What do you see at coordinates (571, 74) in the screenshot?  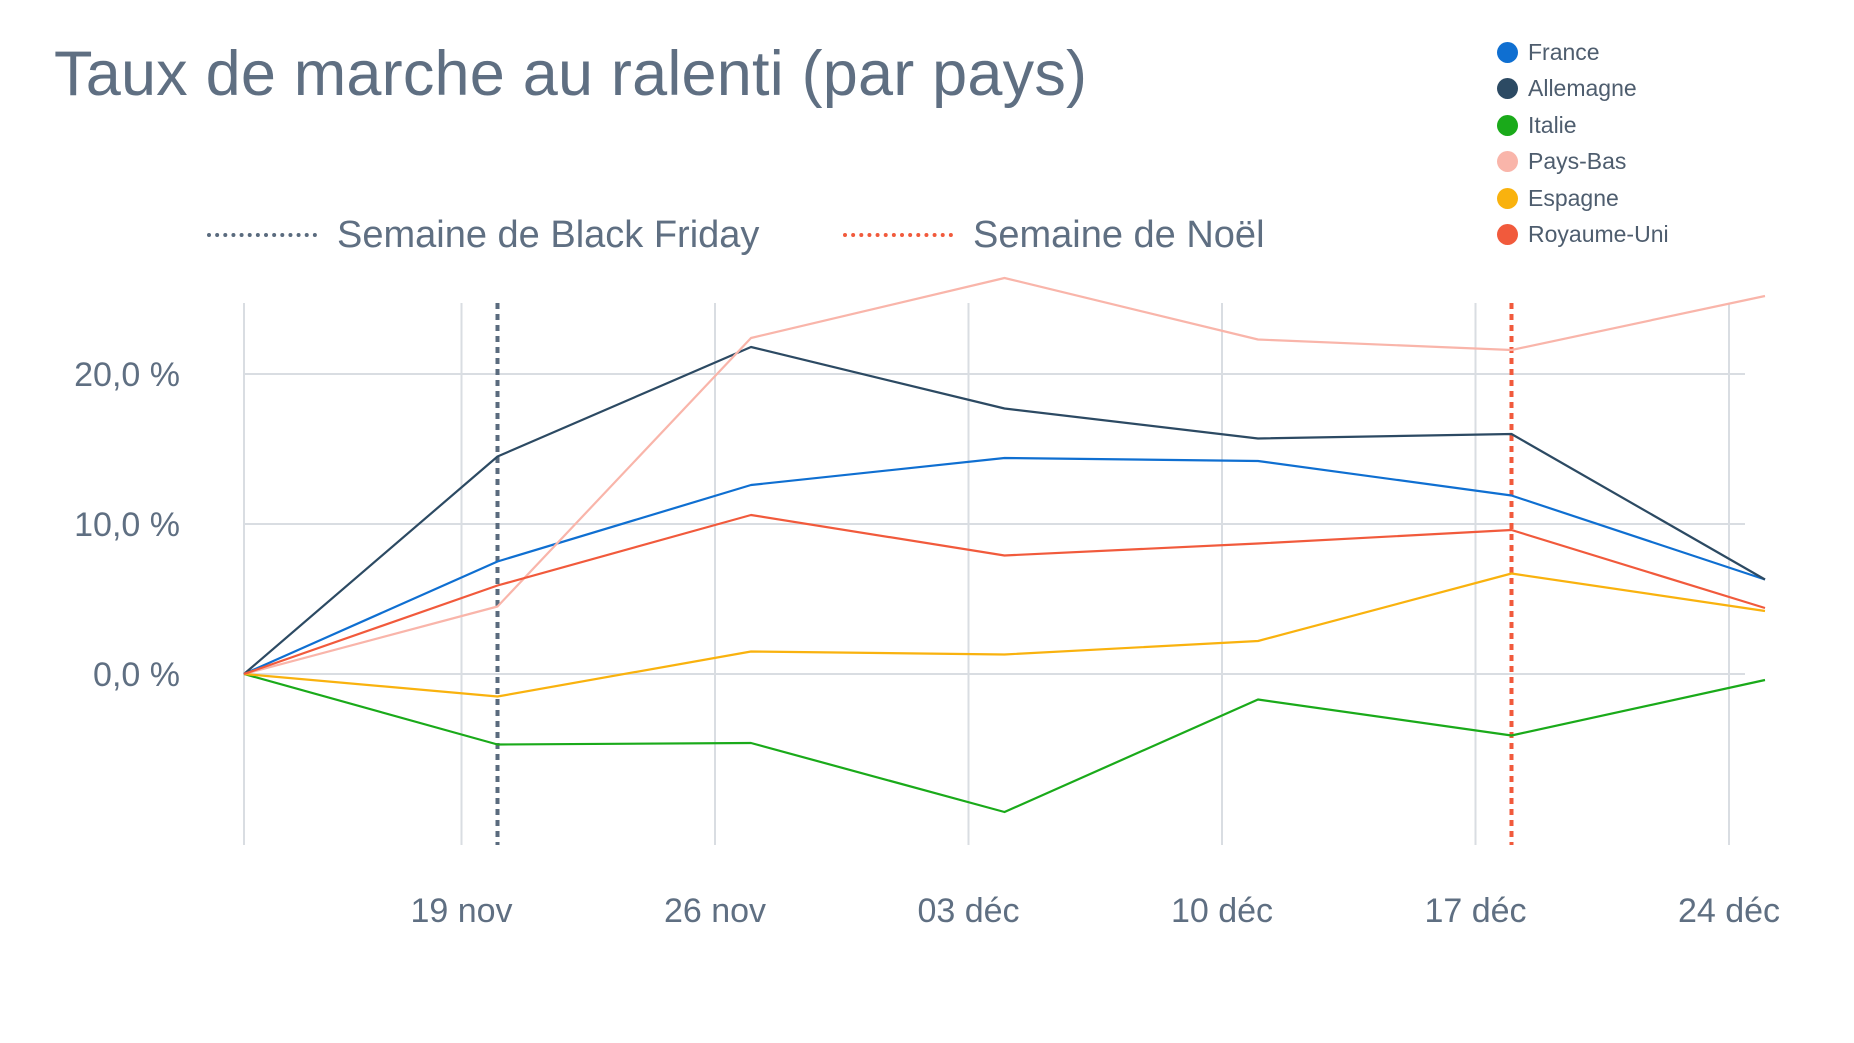 I see `chart-title: Taux de marche au ralenti (par pays)` at bounding box center [571, 74].